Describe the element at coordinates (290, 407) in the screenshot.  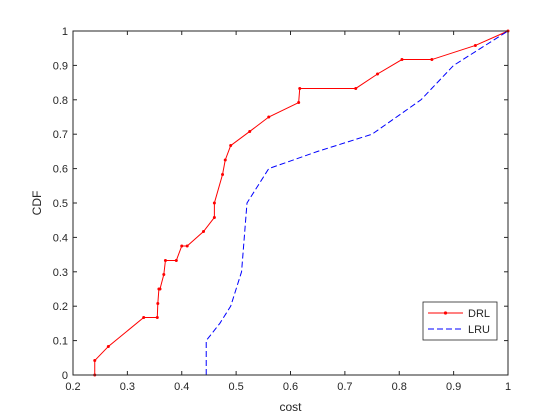
I see `x-axis-label: cost` at that location.